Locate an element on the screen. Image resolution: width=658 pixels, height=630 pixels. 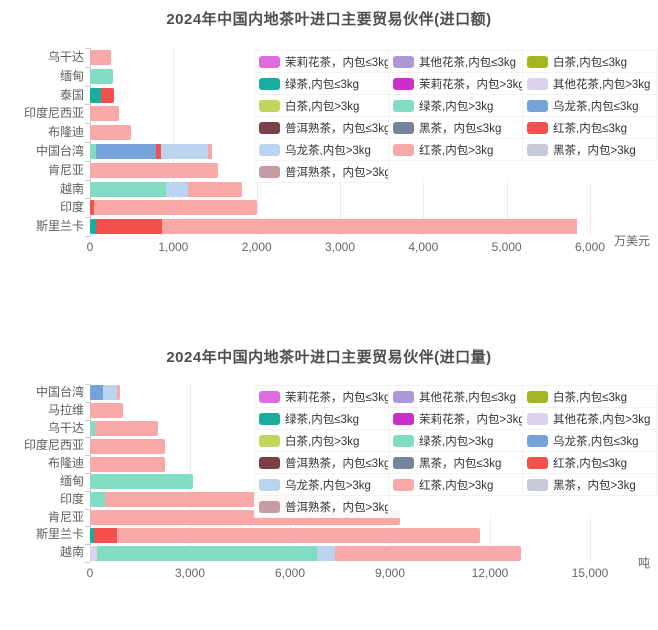
category-label: 中国台湾 is located at coordinates (59, 151).